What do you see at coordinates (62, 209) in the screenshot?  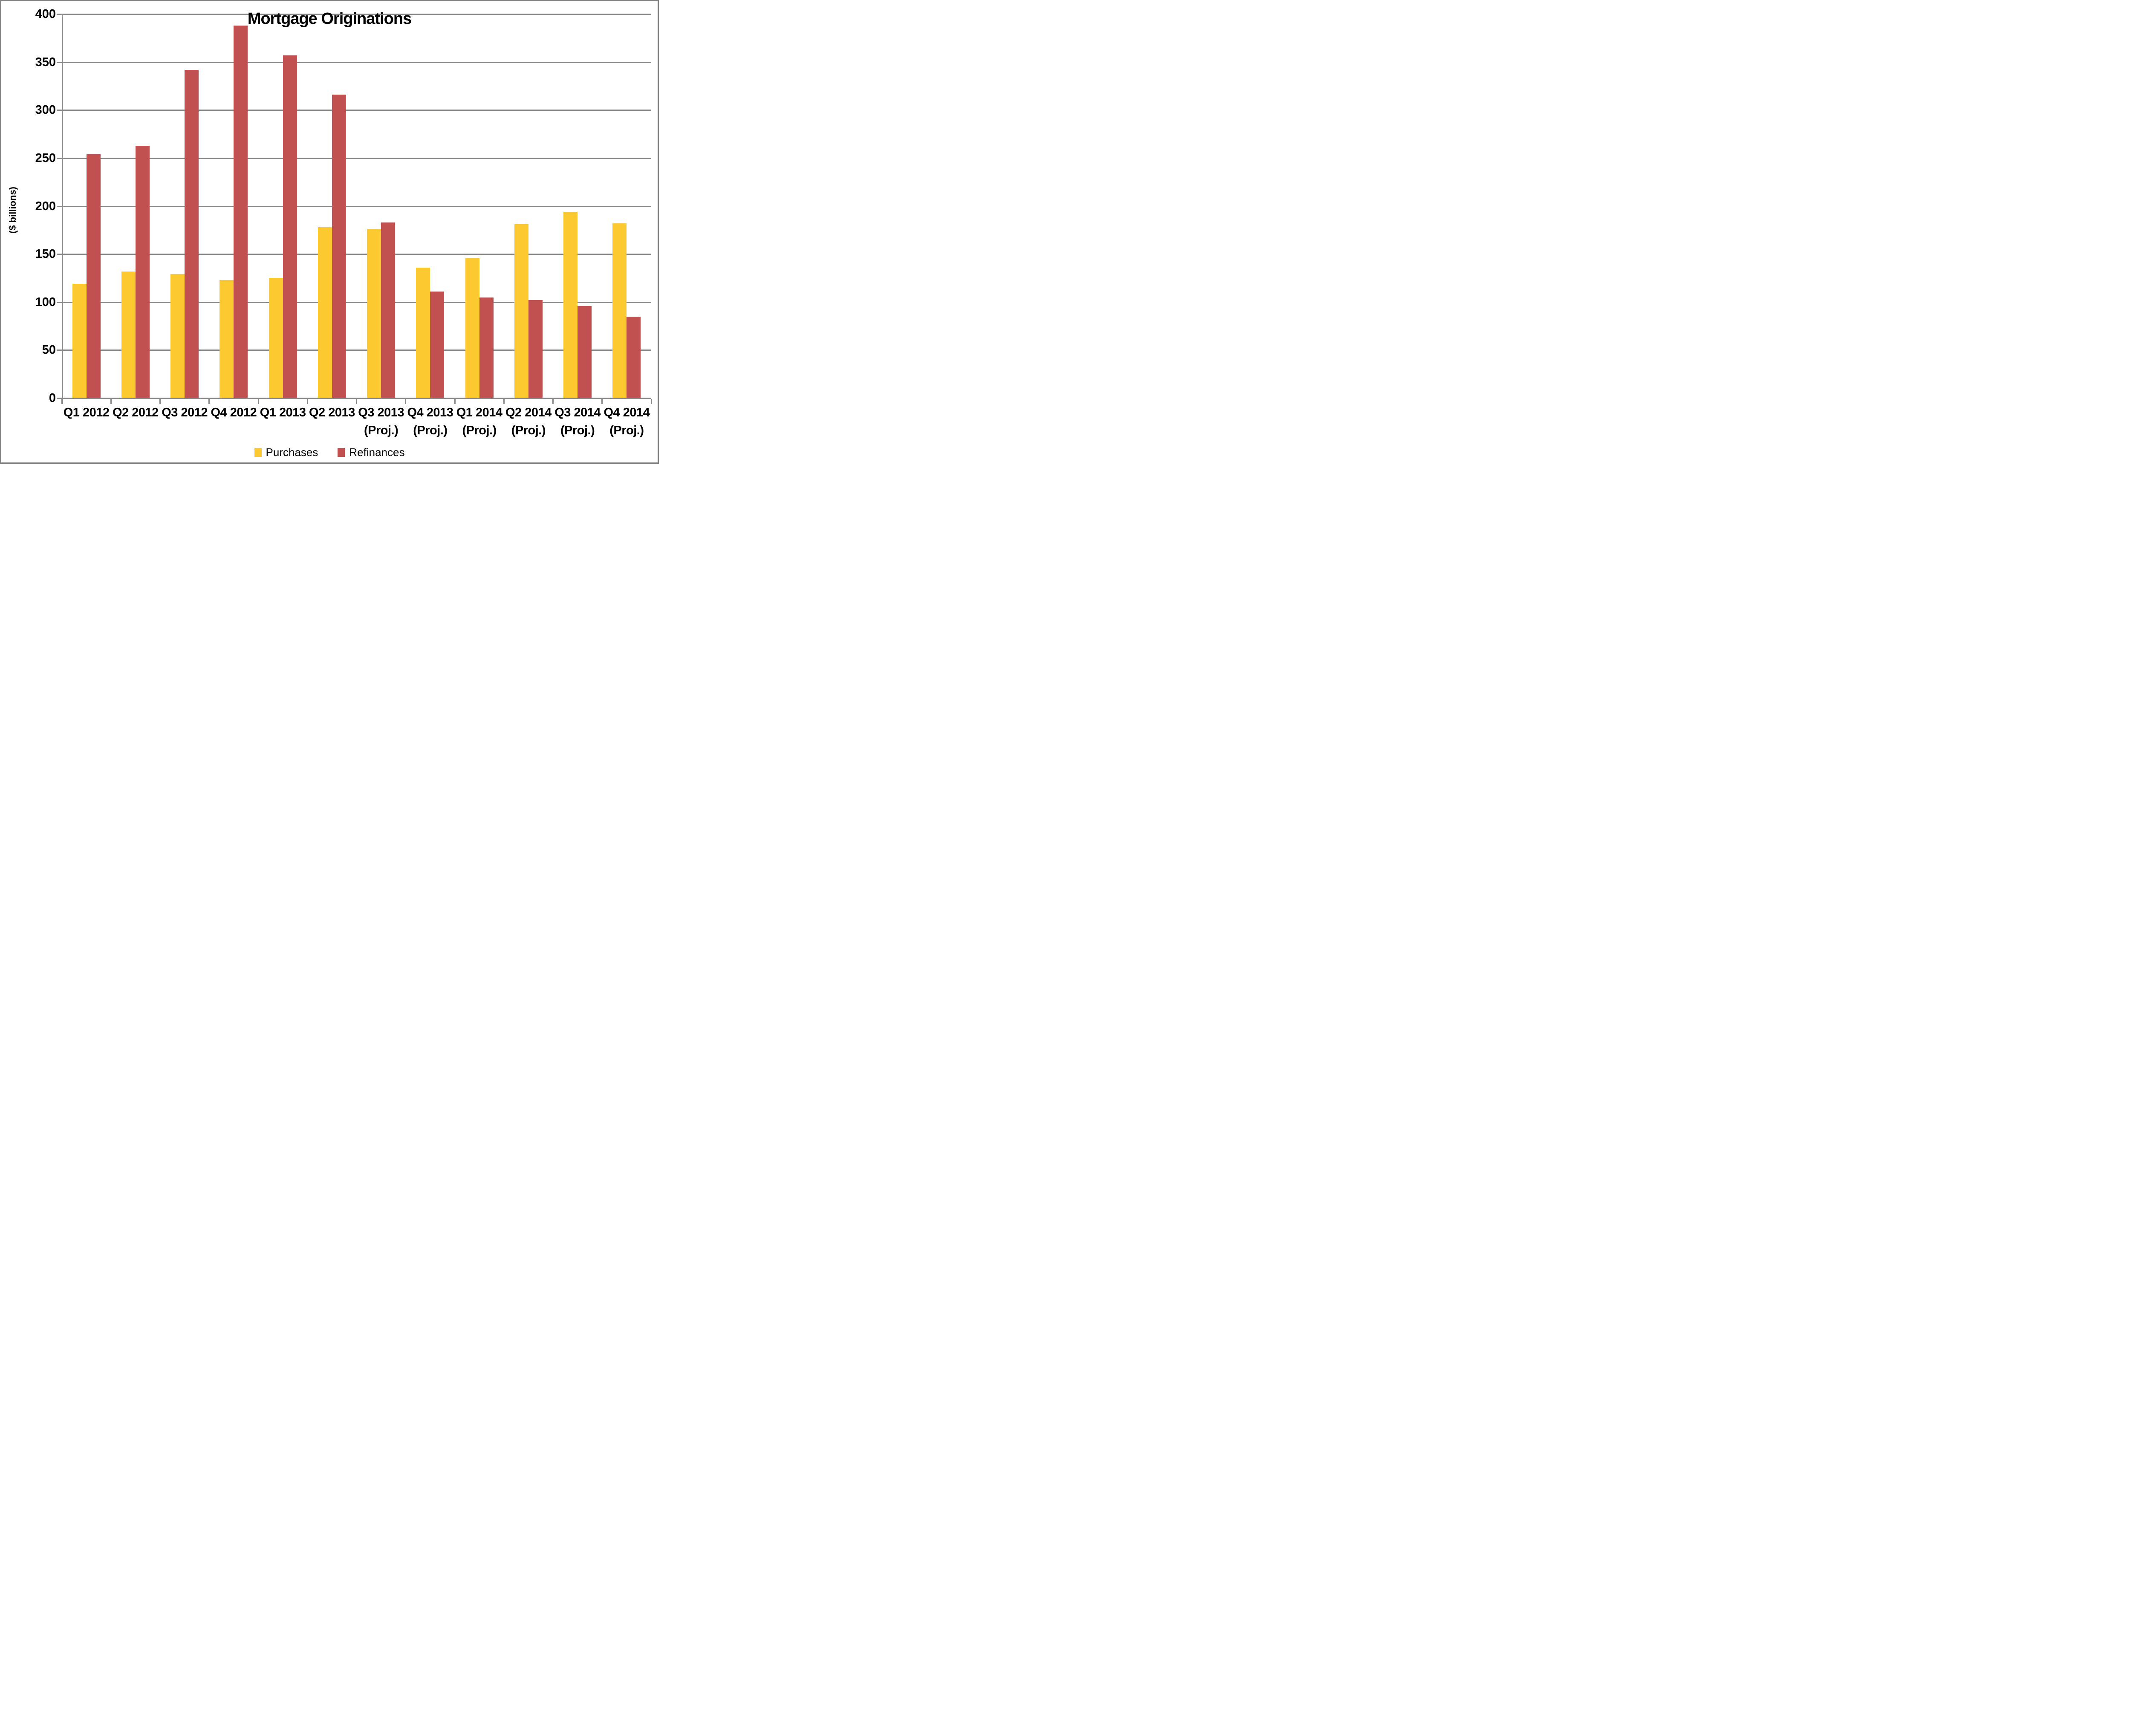 I see `y-axis-line` at bounding box center [62, 209].